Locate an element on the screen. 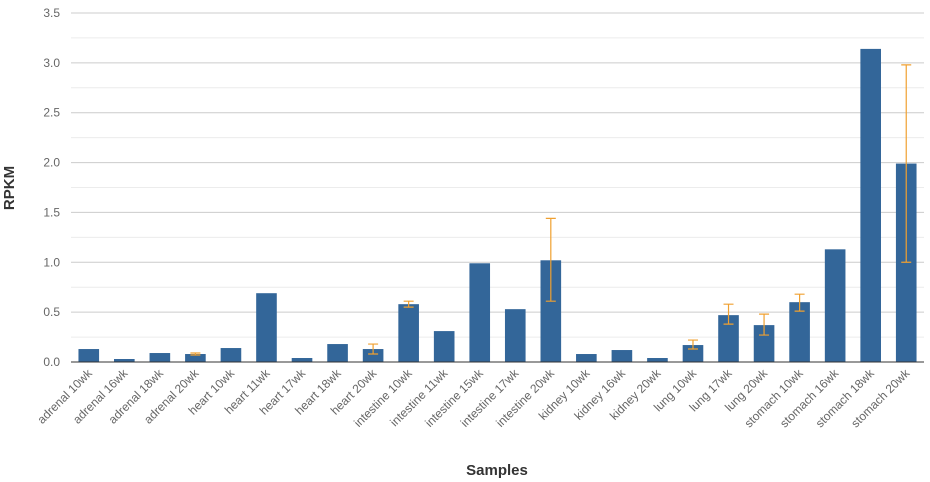 This screenshot has height=482, width=930. y-tick-label: 1.0 is located at coordinates (51, 262).